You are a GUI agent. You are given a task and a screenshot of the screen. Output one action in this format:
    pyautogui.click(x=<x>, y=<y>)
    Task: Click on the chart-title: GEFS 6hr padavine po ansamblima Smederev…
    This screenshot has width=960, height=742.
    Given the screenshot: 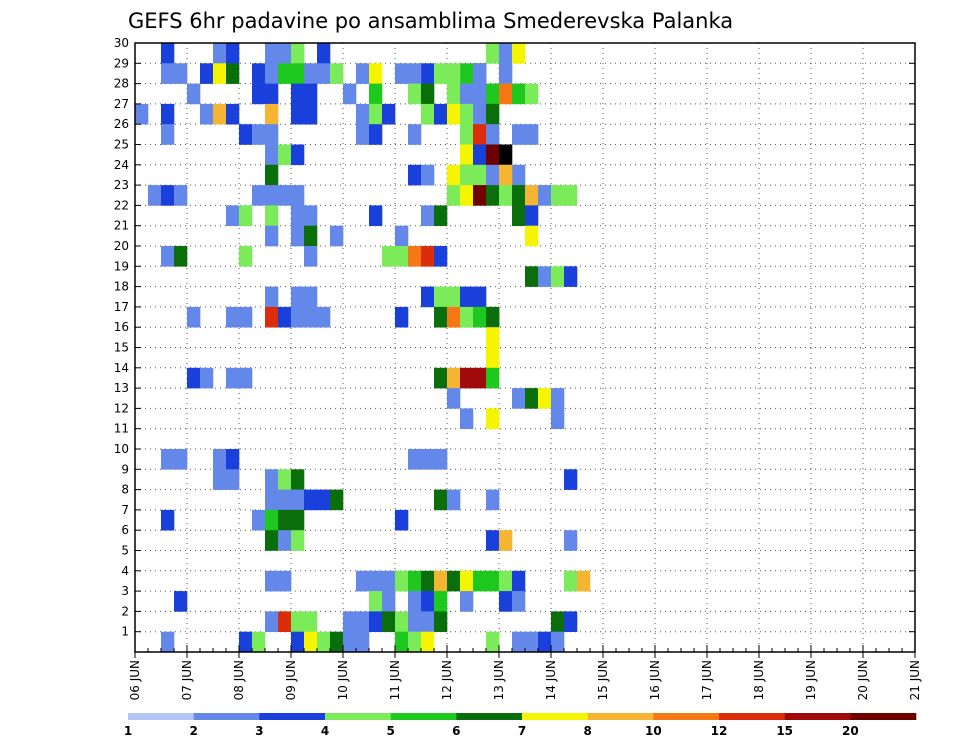 What is the action you would take?
    pyautogui.click(x=430, y=21)
    